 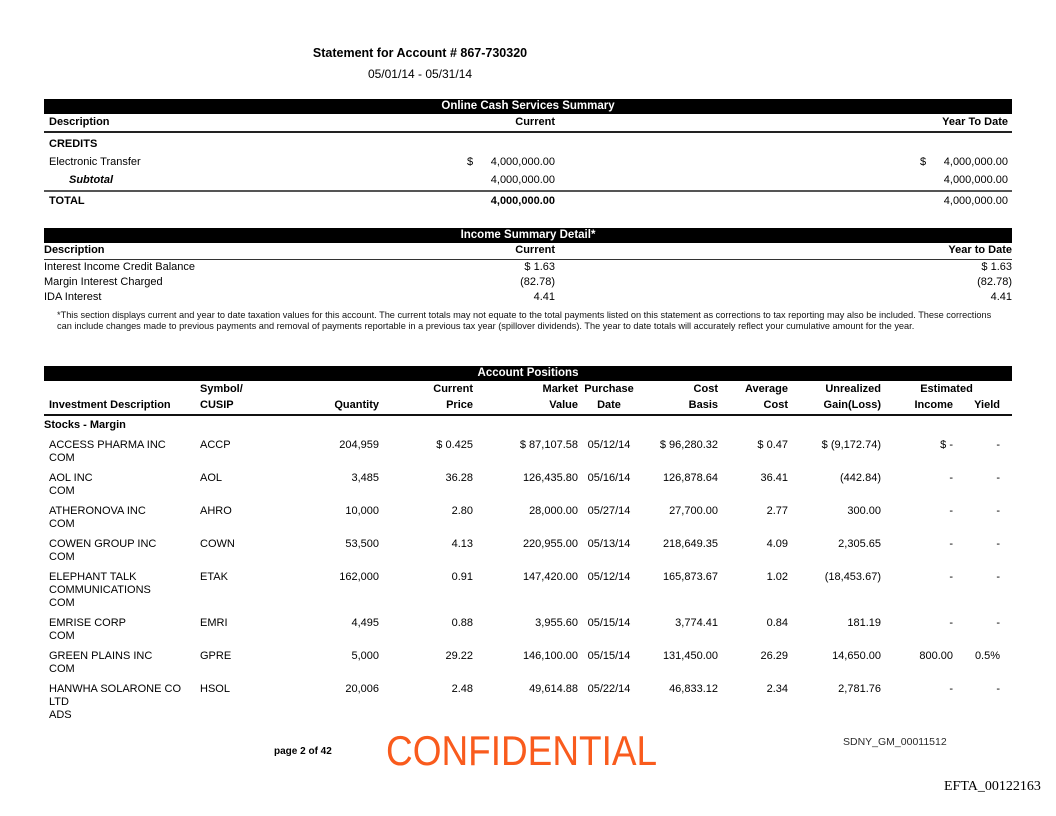 What do you see at coordinates (497, 200) in the screenshot?
I see `total-current: 4,000,000.00` at bounding box center [497, 200].